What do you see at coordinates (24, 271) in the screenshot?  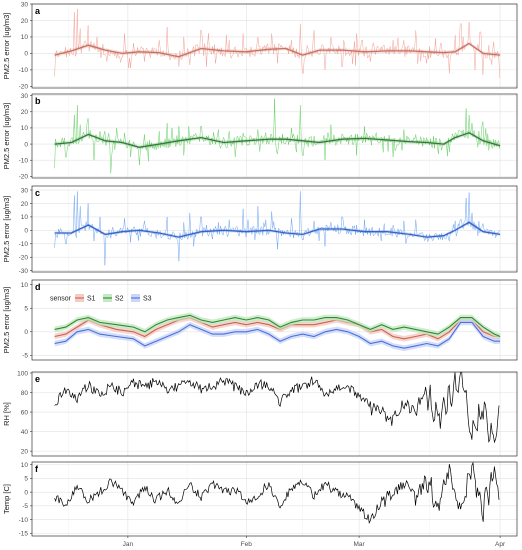 I see `y-tick-label: -30` at bounding box center [24, 271].